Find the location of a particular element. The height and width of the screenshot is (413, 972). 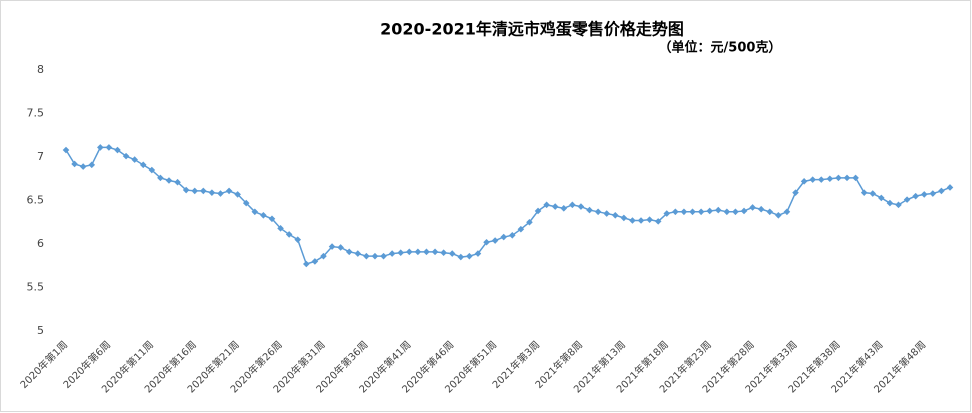

y-tick-label: 6 is located at coordinates (40, 243).